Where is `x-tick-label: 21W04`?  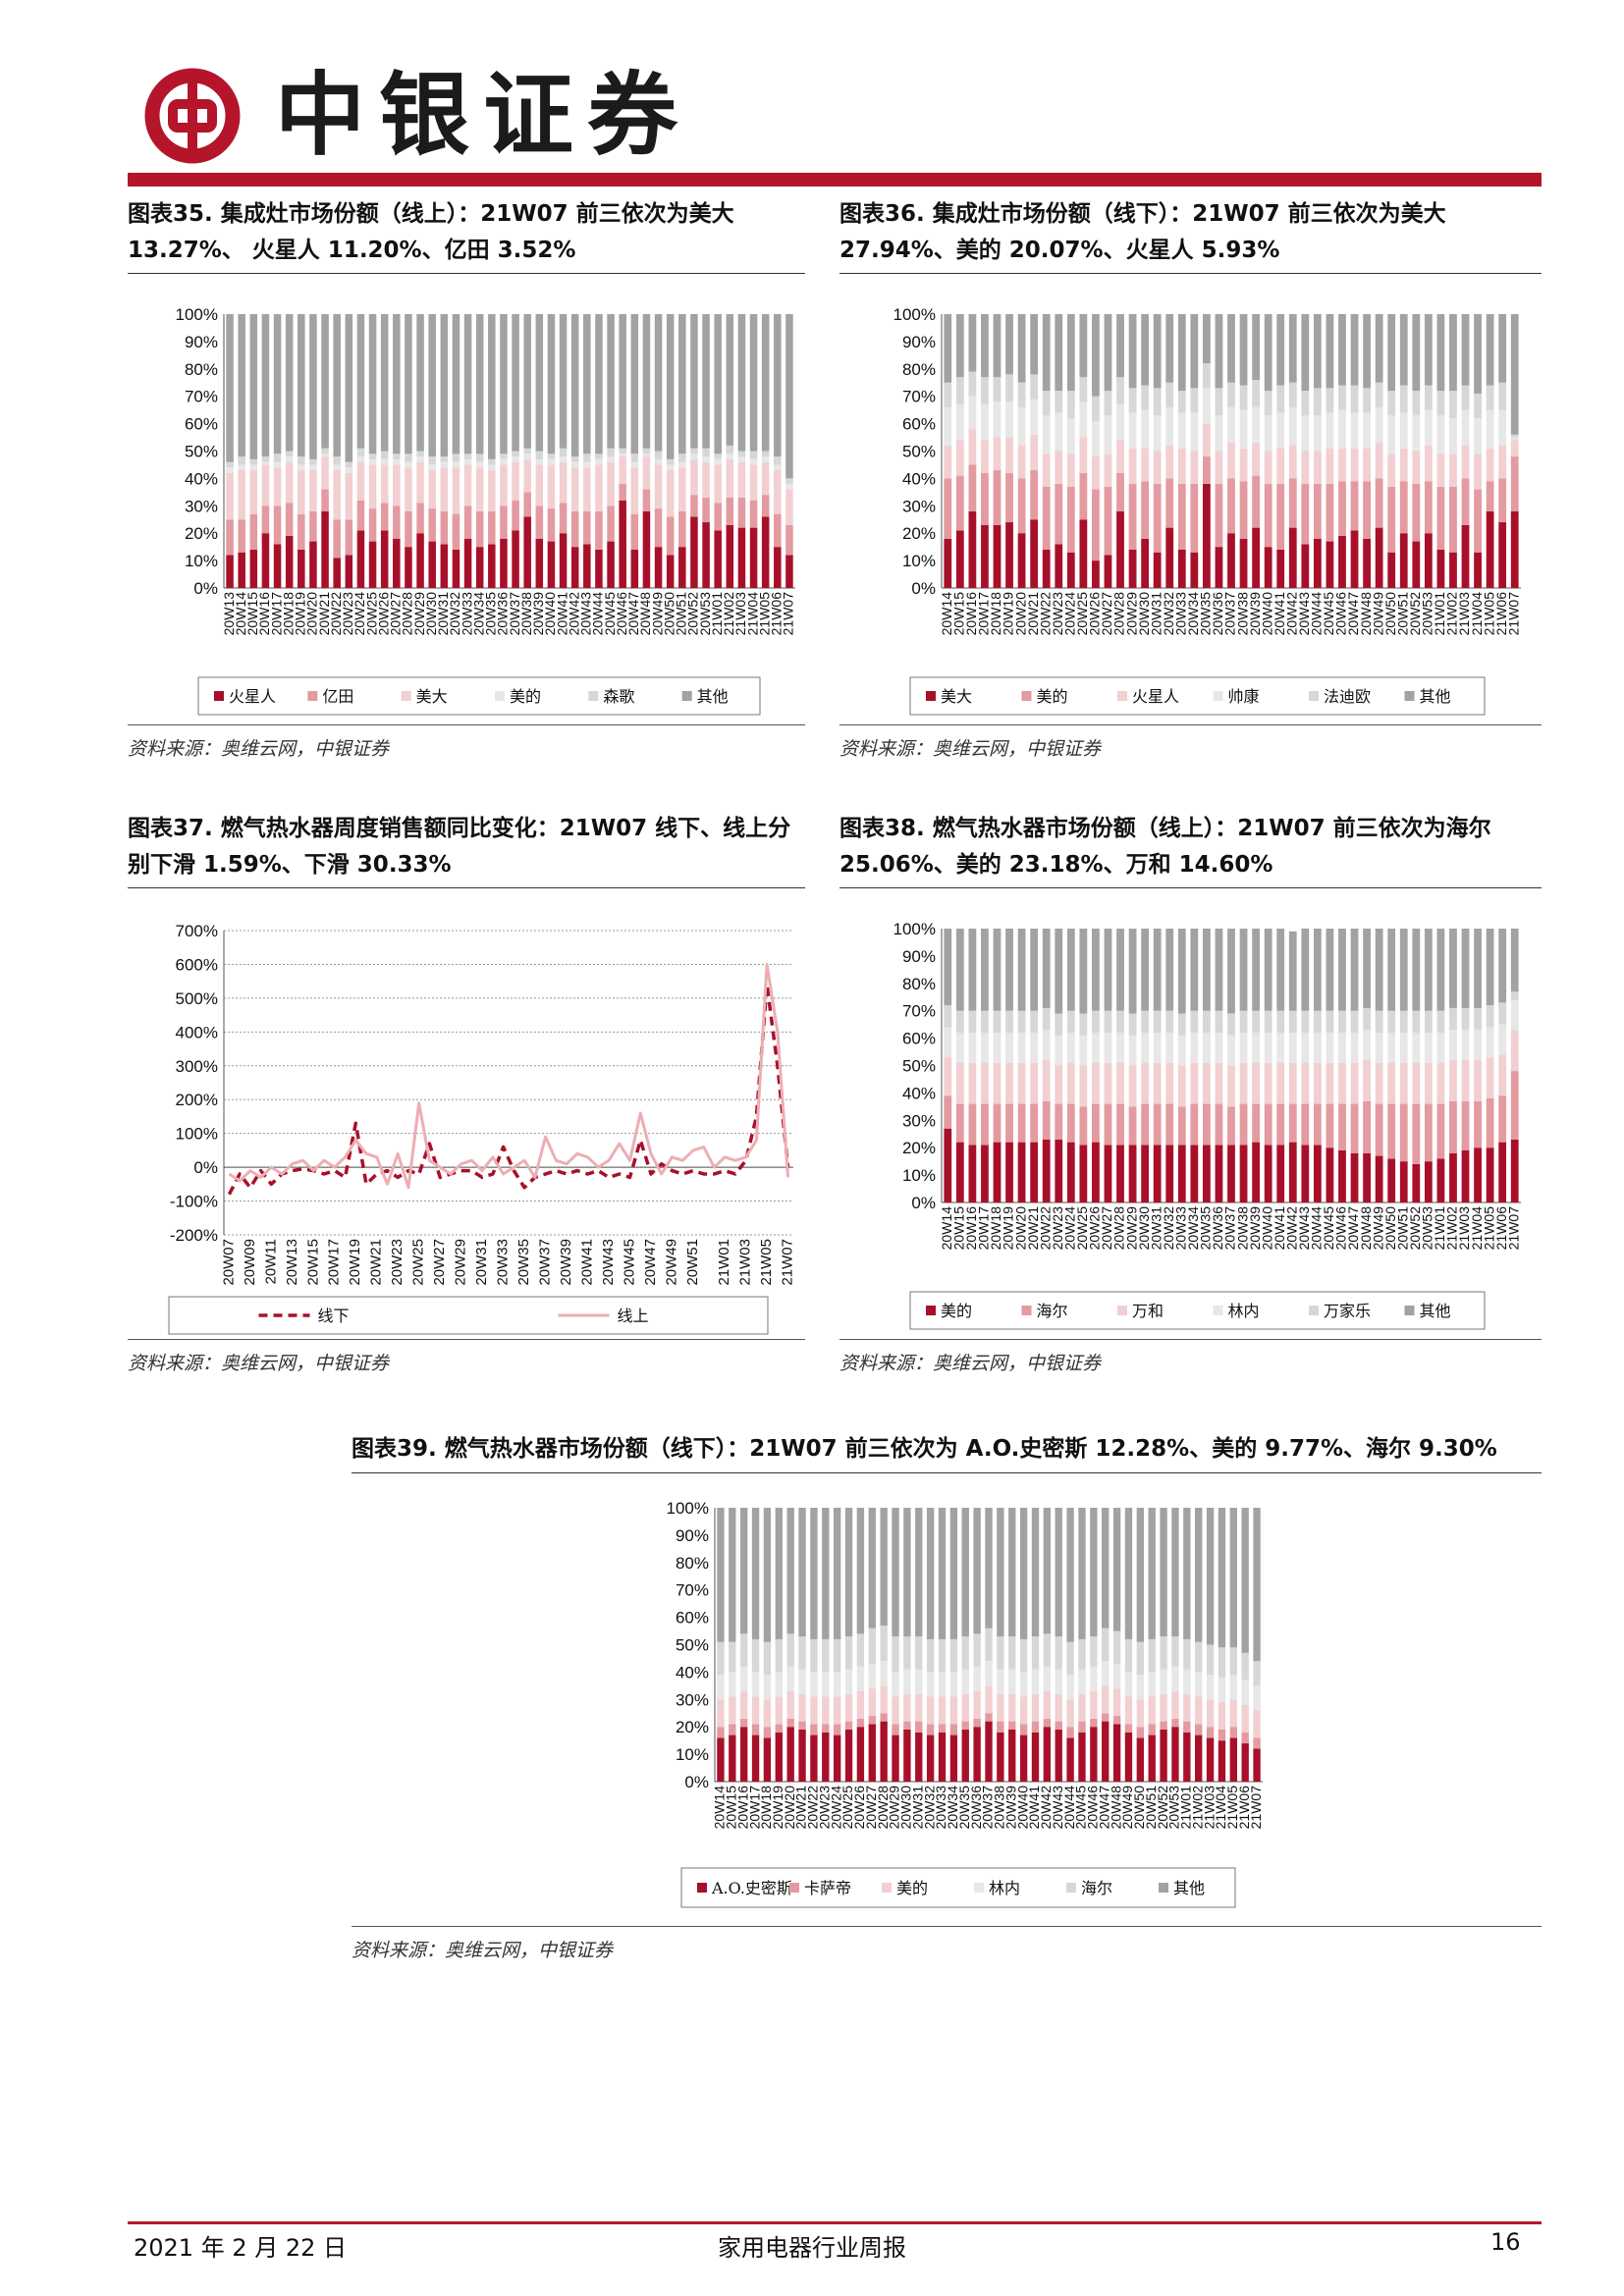
x-tick-label: 21W04 is located at coordinates (1477, 614).